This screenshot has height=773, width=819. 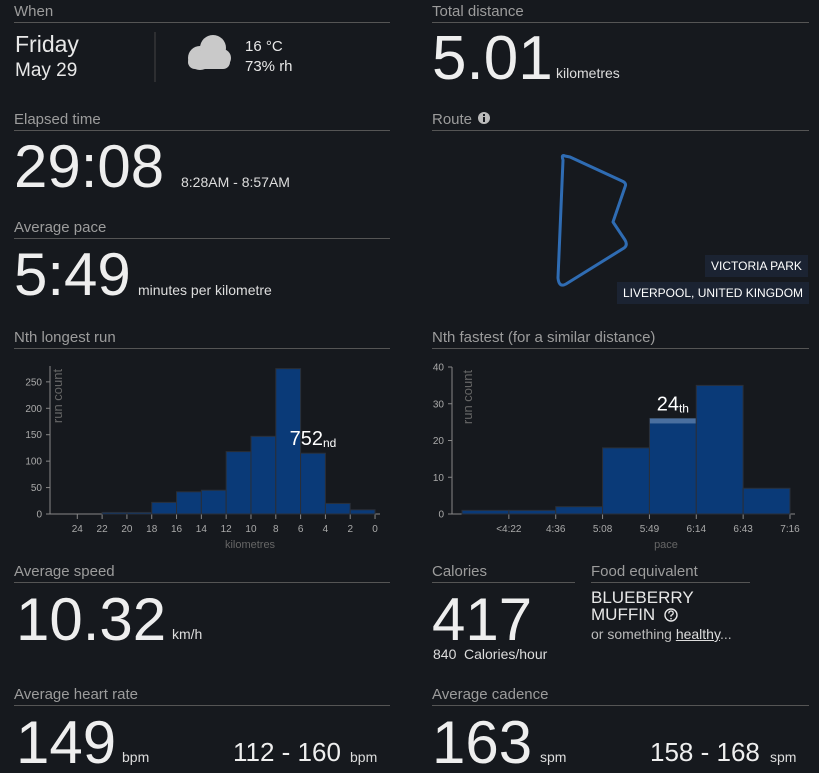 I want to click on section-label: Average pace, so click(x=202, y=229).